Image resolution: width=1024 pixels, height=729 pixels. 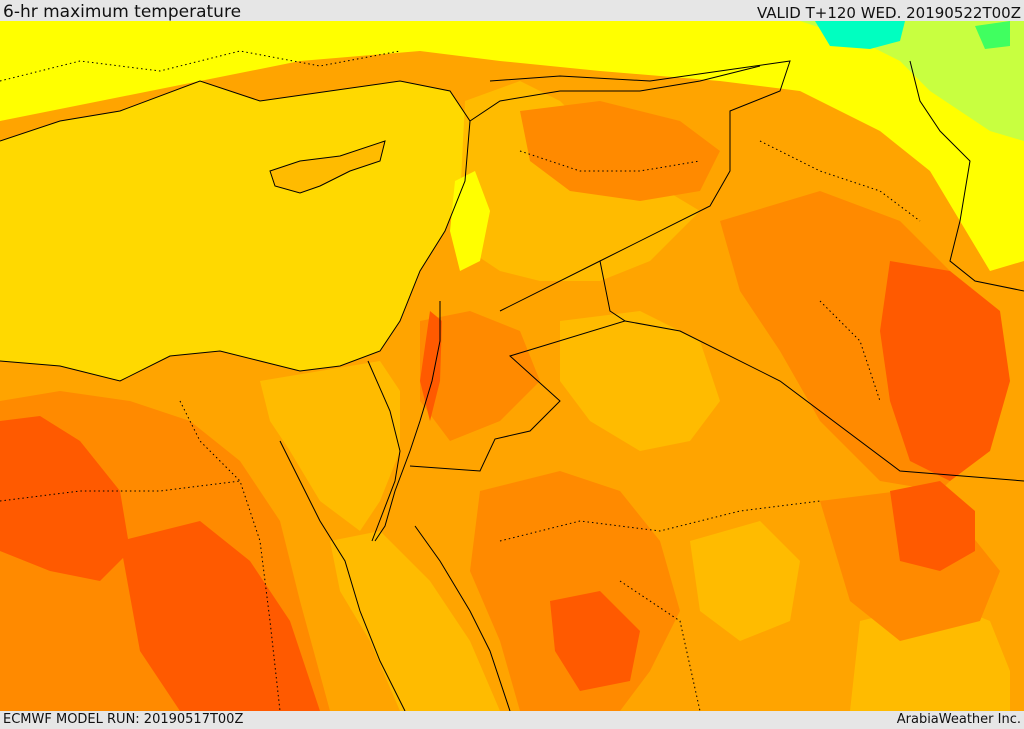 I want to click on gulf-of-aqaba, so click(x=392, y=496).